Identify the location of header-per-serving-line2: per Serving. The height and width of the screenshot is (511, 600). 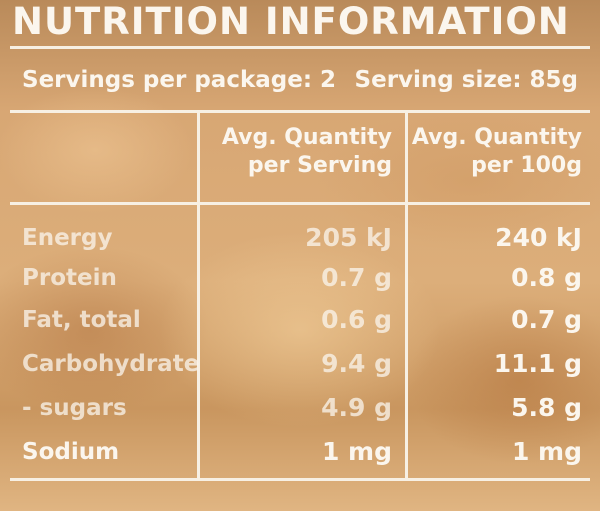
(319, 165).